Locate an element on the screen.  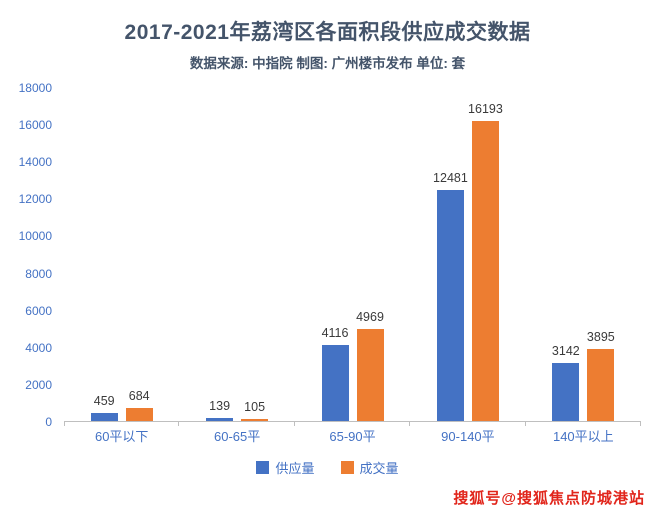
x-axis-label: 90-140平 is located at coordinates (468, 436).